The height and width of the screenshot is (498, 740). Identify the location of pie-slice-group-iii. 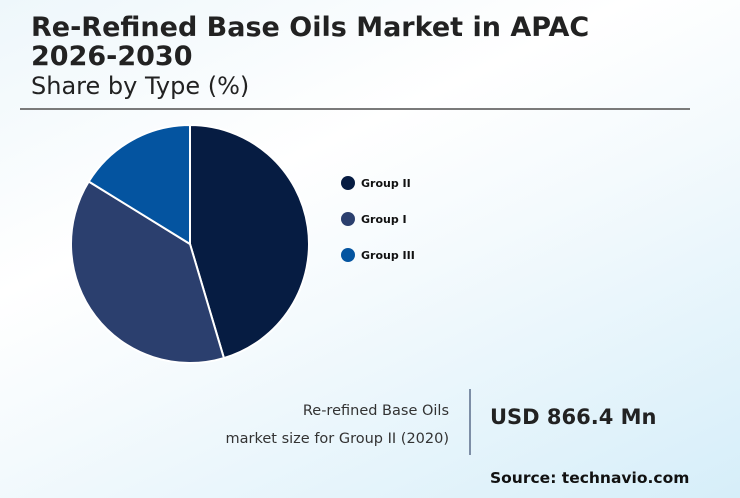
(139, 184).